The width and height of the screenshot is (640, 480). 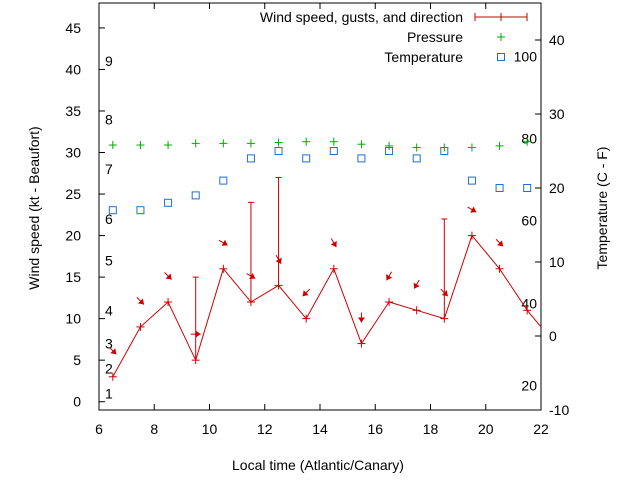 What do you see at coordinates (109, 310) in the screenshot?
I see `beaufort-label: 4` at bounding box center [109, 310].